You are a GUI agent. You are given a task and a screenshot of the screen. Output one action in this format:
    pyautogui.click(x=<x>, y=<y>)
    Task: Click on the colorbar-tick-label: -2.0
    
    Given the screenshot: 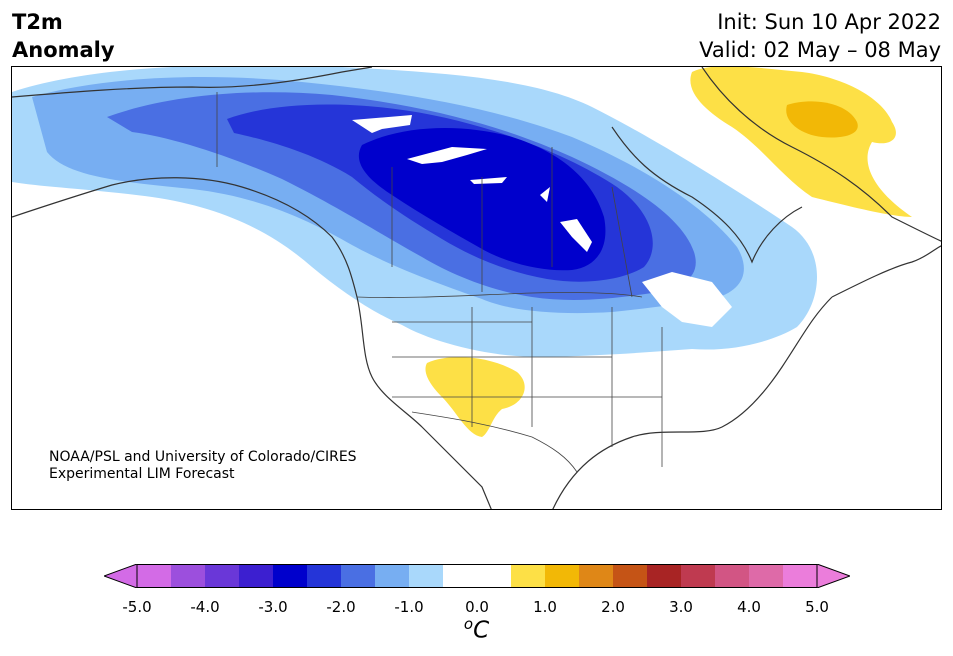 What is the action you would take?
    pyautogui.click(x=341, y=607)
    